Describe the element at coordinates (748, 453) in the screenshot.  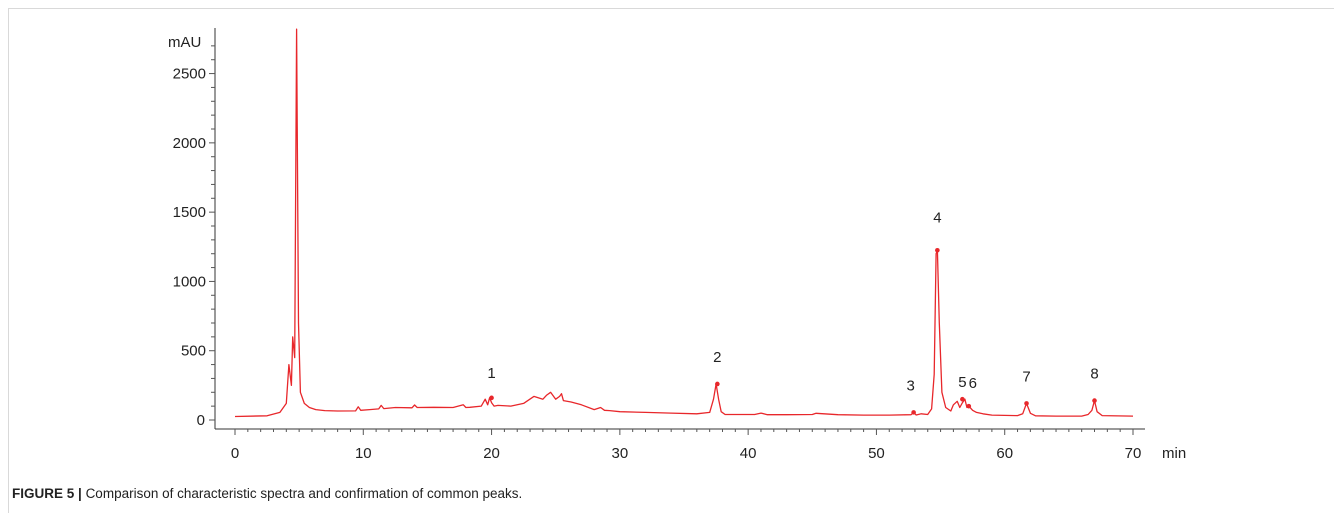
I see `x-tick-label: 40` at that location.